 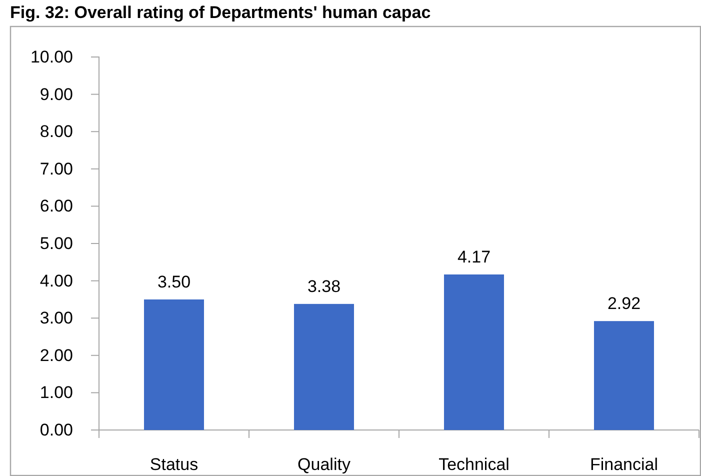 What do you see at coordinates (56, 94) in the screenshot?
I see `y-tick-label: 9.00` at bounding box center [56, 94].